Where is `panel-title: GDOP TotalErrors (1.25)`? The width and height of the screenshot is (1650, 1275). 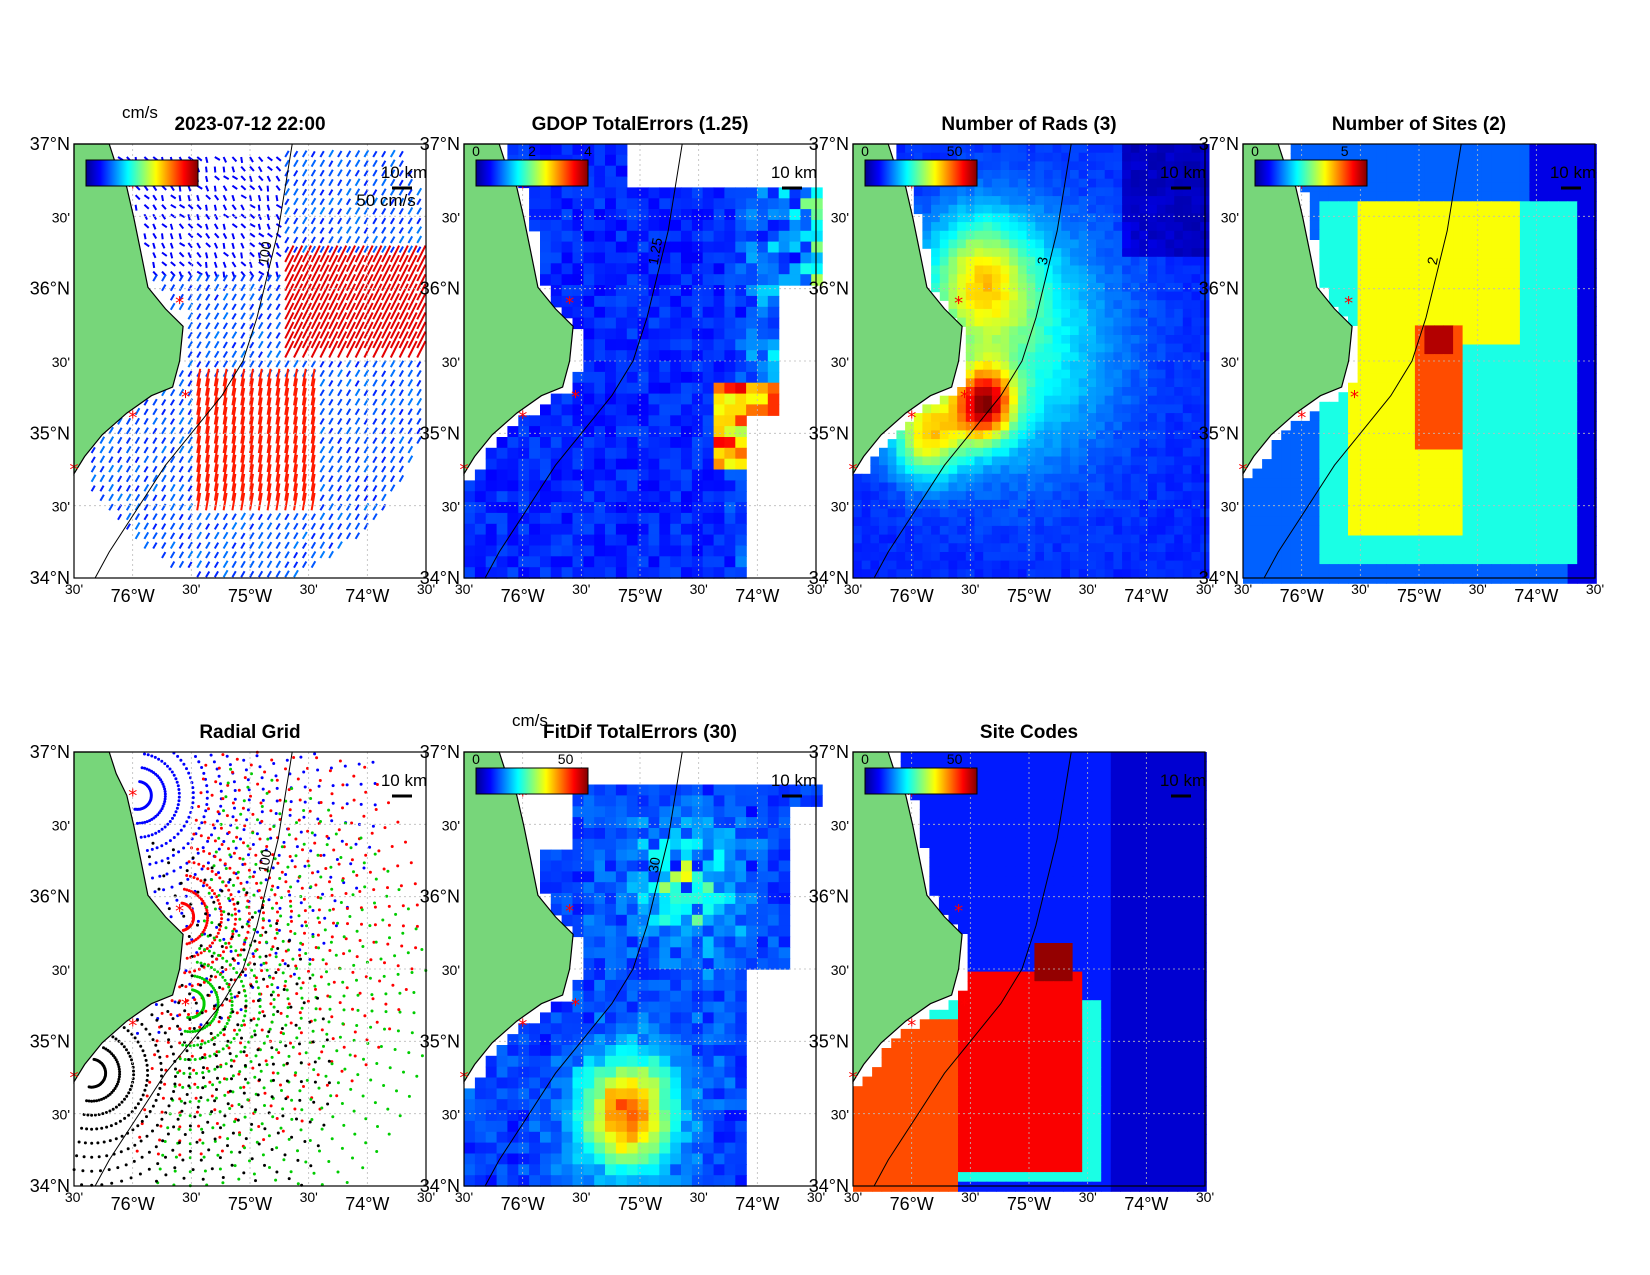 panel-title: GDOP TotalErrors (1.25) is located at coordinates (640, 124).